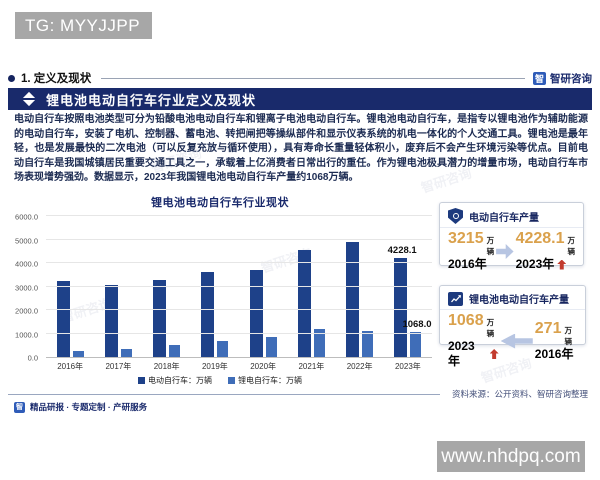 This screenshot has height=480, width=600. I want to click on legend-swatch-icon, so click(141, 380).